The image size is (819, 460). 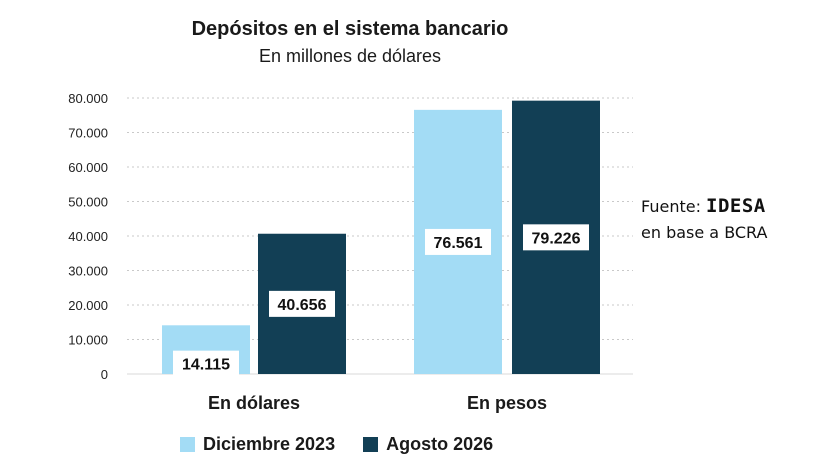 I want to click on x-tick-label: En pesos, so click(x=507, y=403).